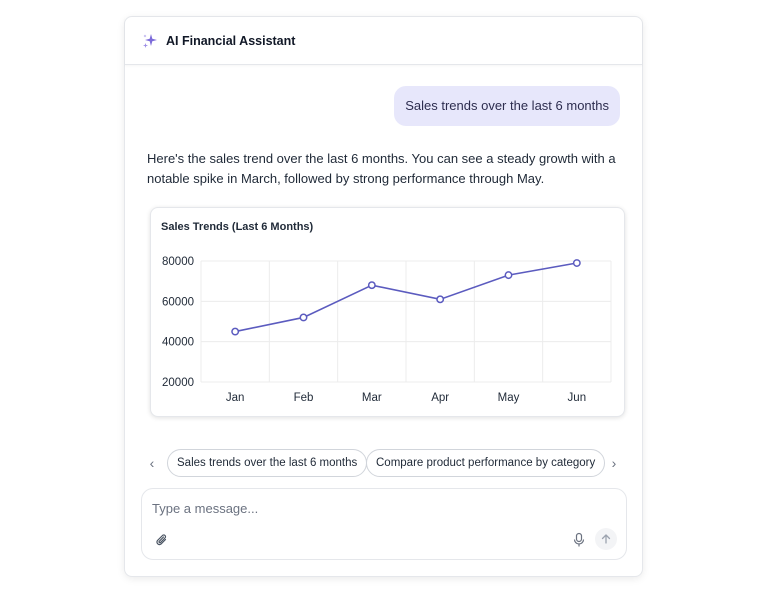 Image resolution: width=770 pixels, height=598 pixels. What do you see at coordinates (406, 297) in the screenshot?
I see `series-line` at bounding box center [406, 297].